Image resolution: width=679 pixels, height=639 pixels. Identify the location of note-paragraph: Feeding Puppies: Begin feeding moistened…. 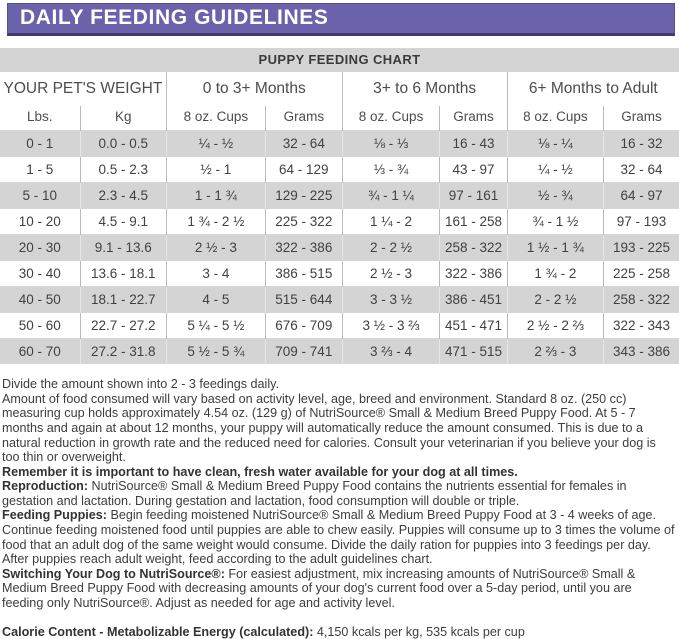
(339, 537).